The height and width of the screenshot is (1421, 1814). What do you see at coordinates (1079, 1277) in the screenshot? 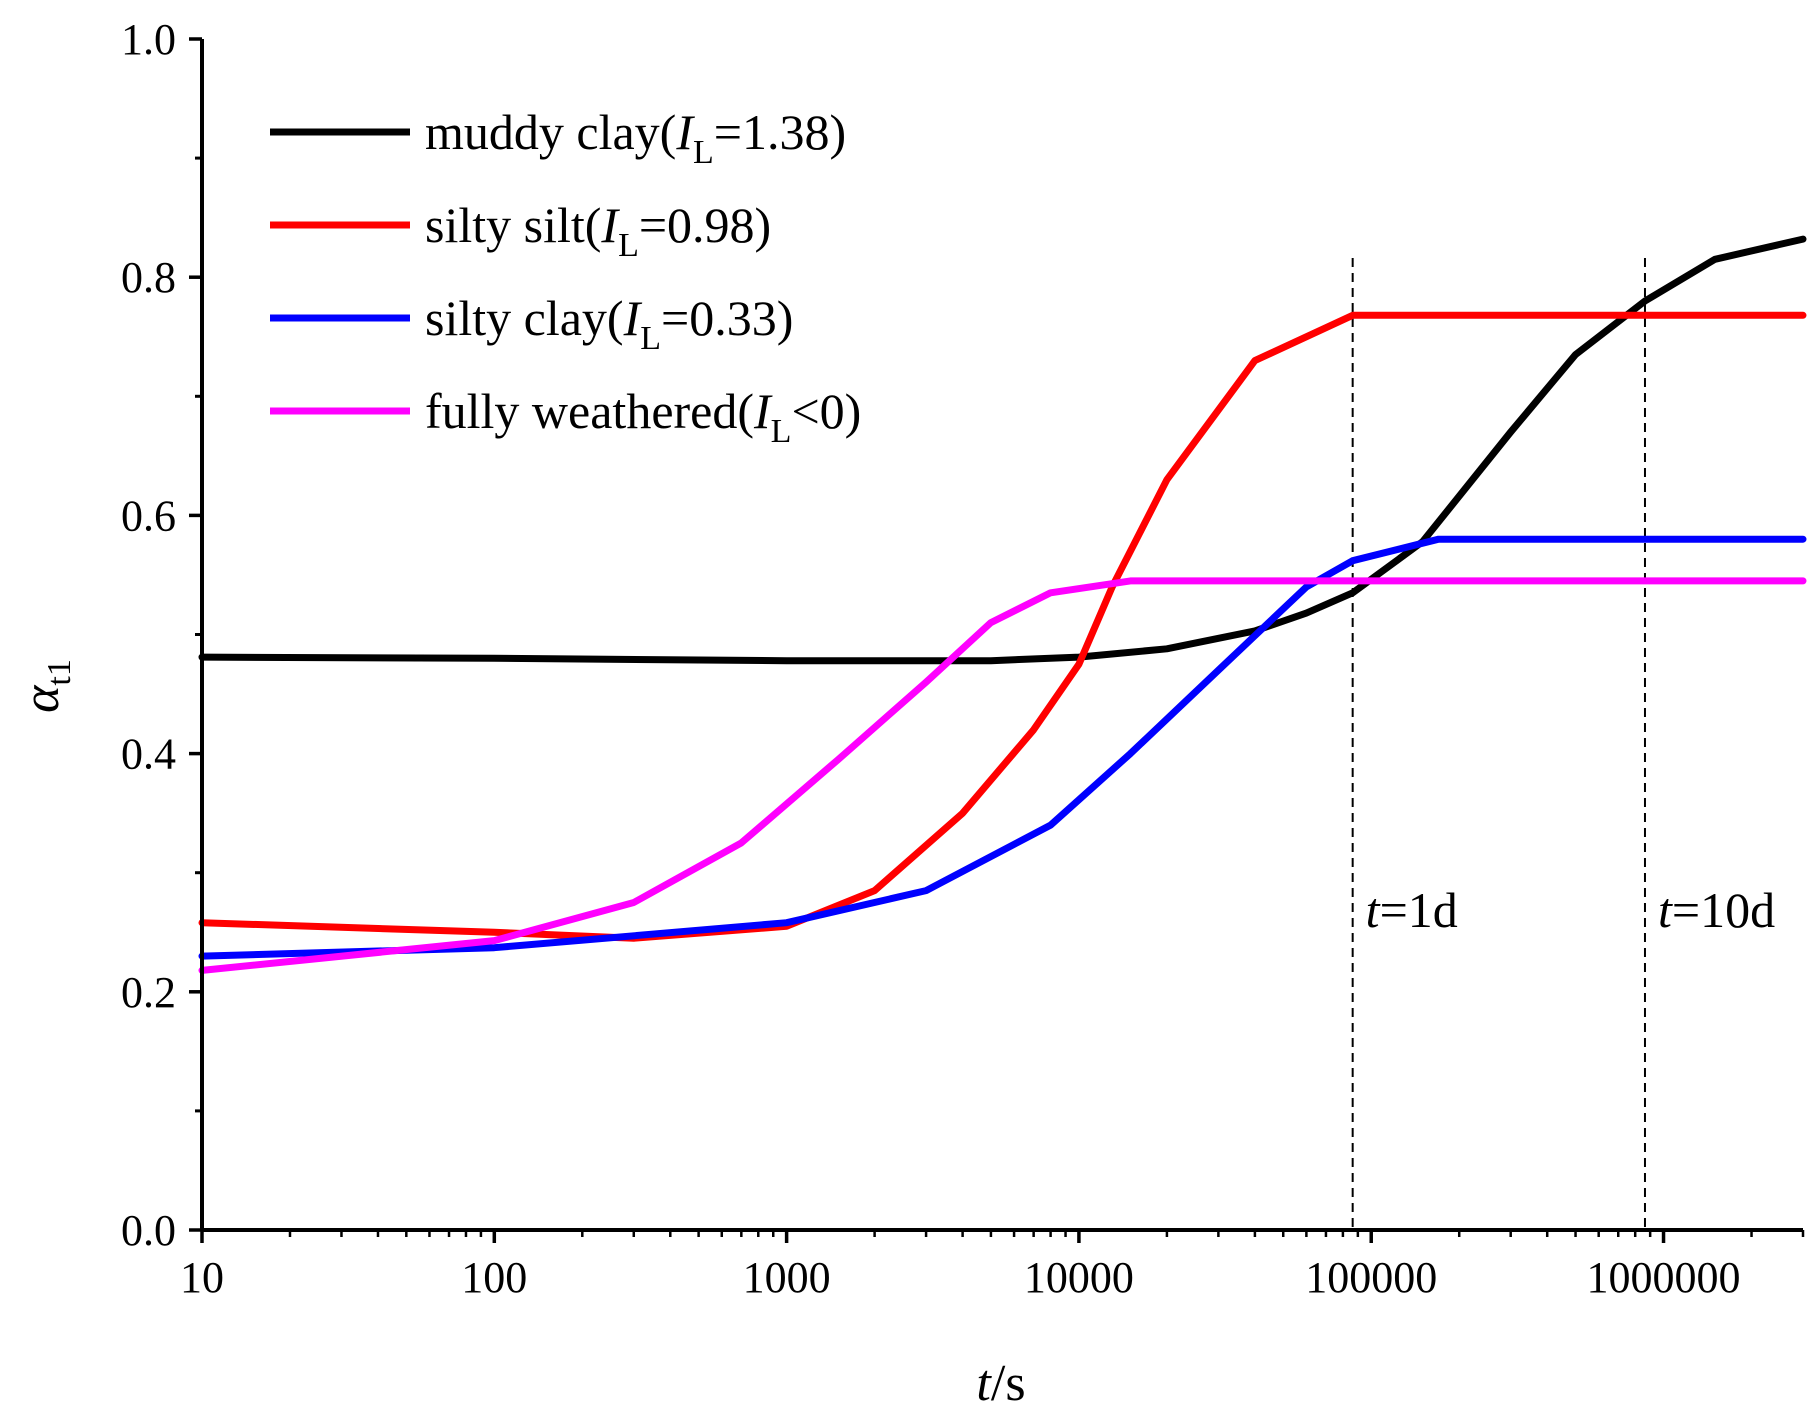
I see `x-tick-label: 10000` at bounding box center [1079, 1277].